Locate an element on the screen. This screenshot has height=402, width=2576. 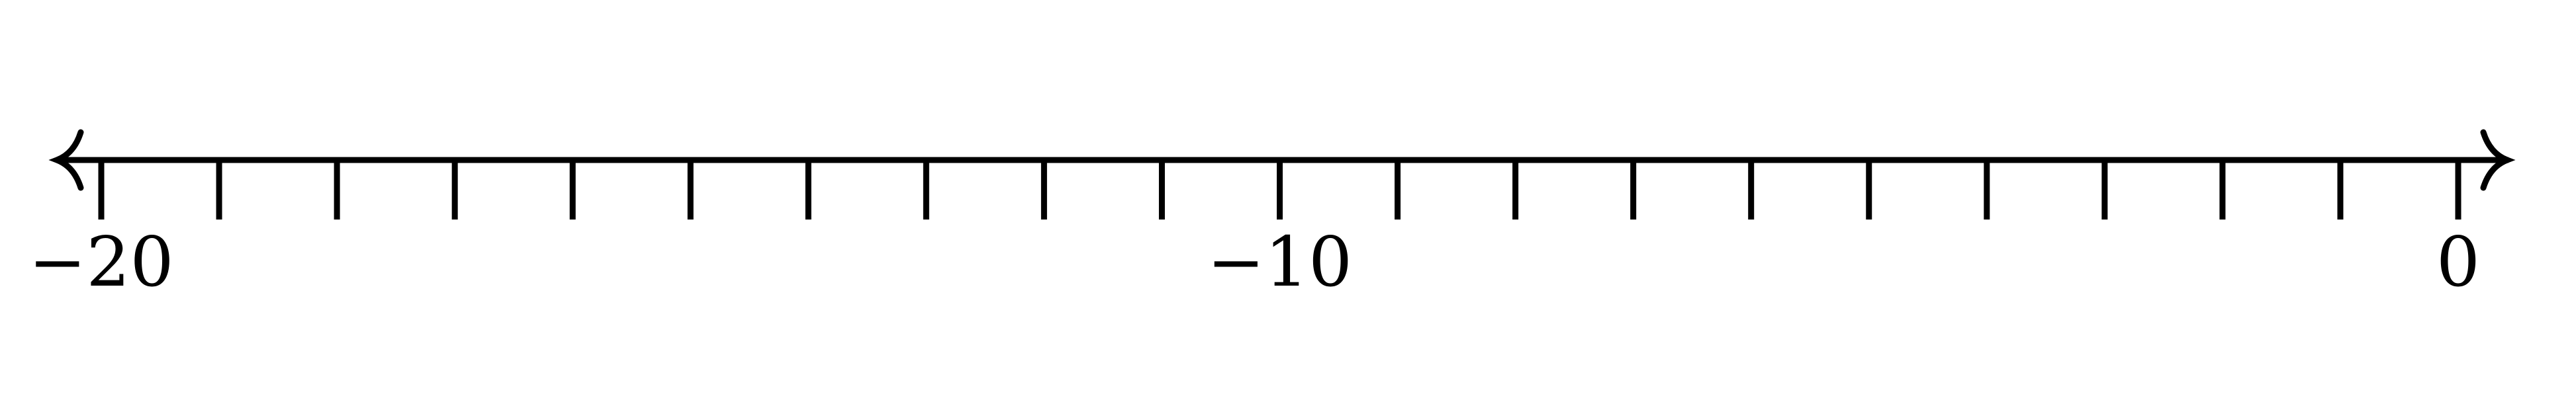
tick-label: 0 is located at coordinates (2458, 261).